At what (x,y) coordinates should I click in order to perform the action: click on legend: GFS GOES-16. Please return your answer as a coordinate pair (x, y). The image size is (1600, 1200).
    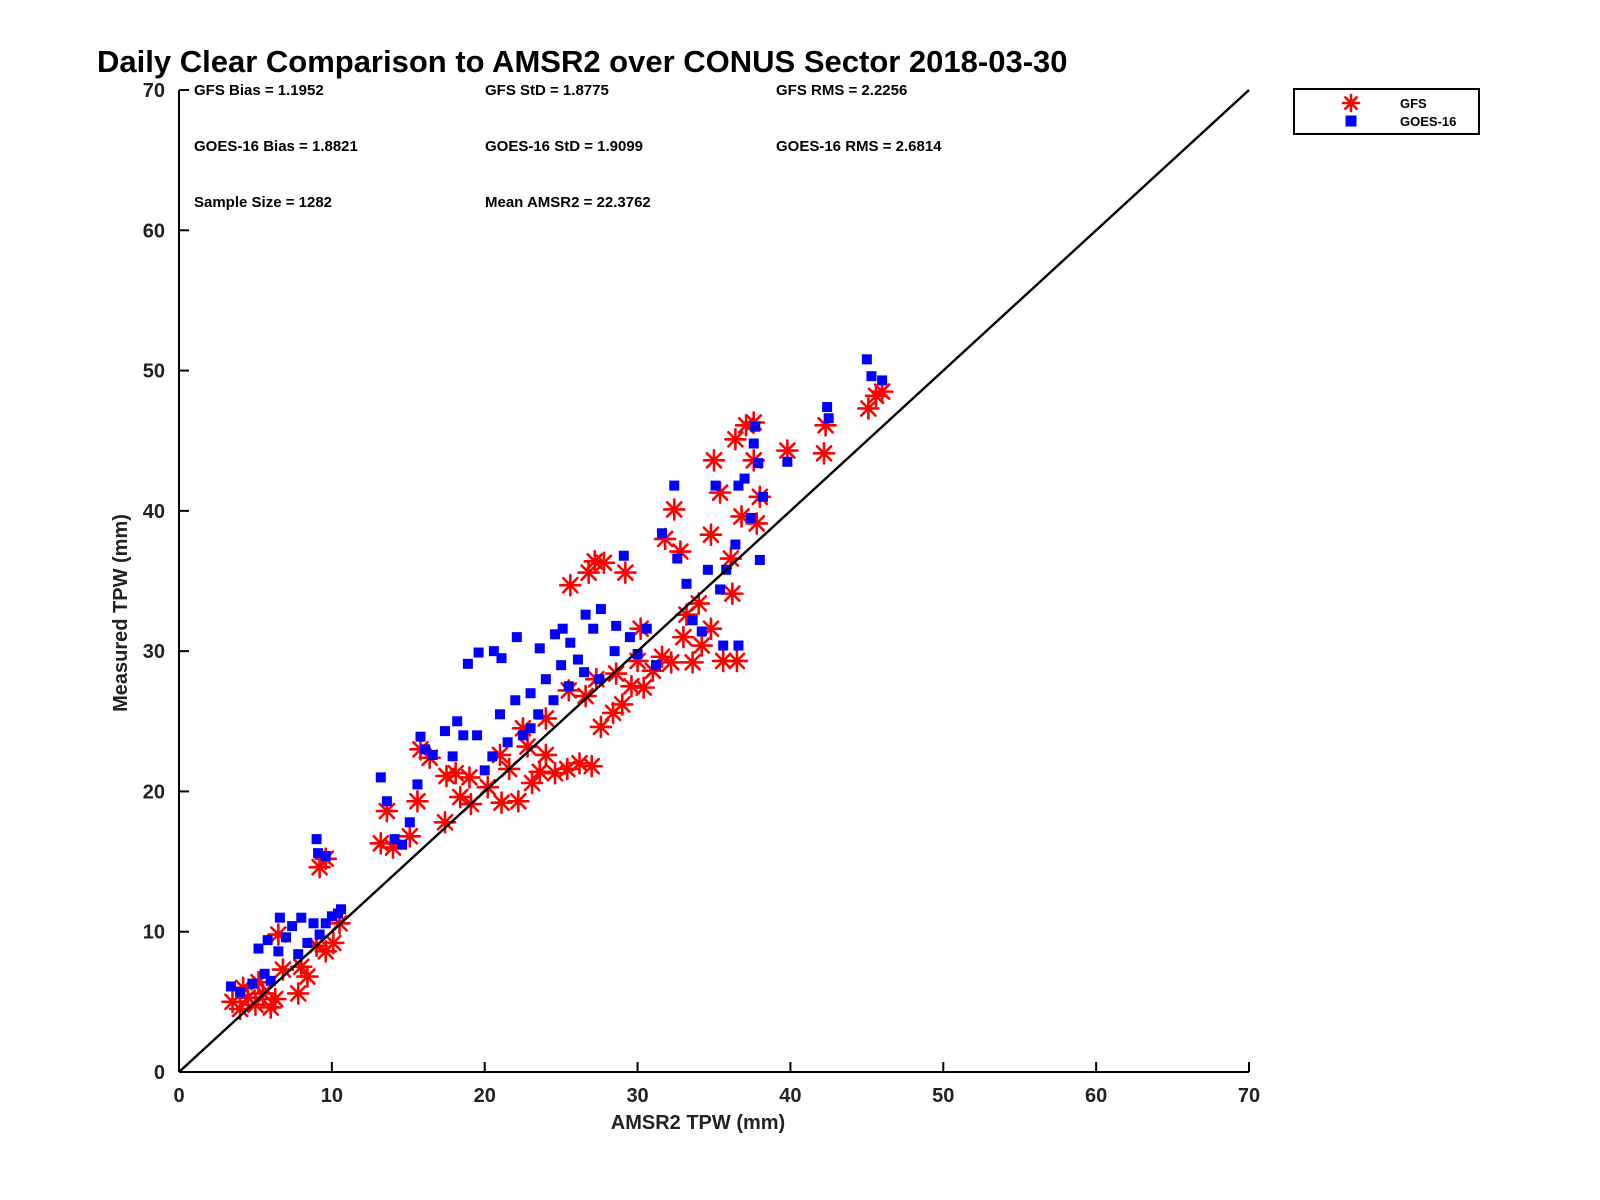
    Looking at the image, I should click on (1386, 111).